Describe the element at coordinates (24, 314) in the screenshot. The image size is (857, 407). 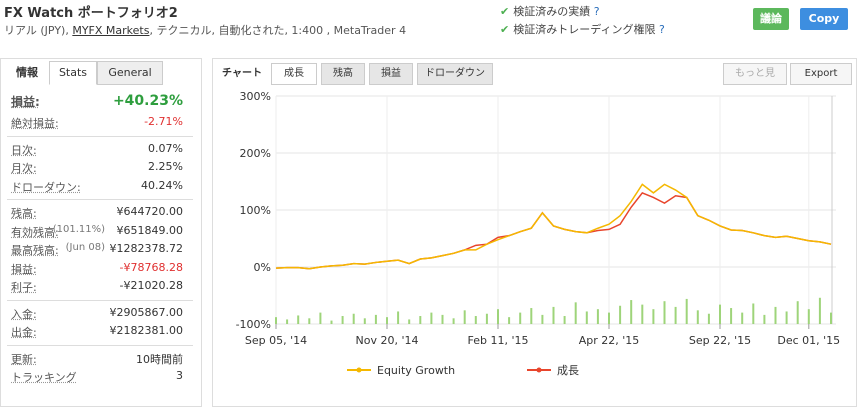
I see `stat-label: 入金:` at that location.